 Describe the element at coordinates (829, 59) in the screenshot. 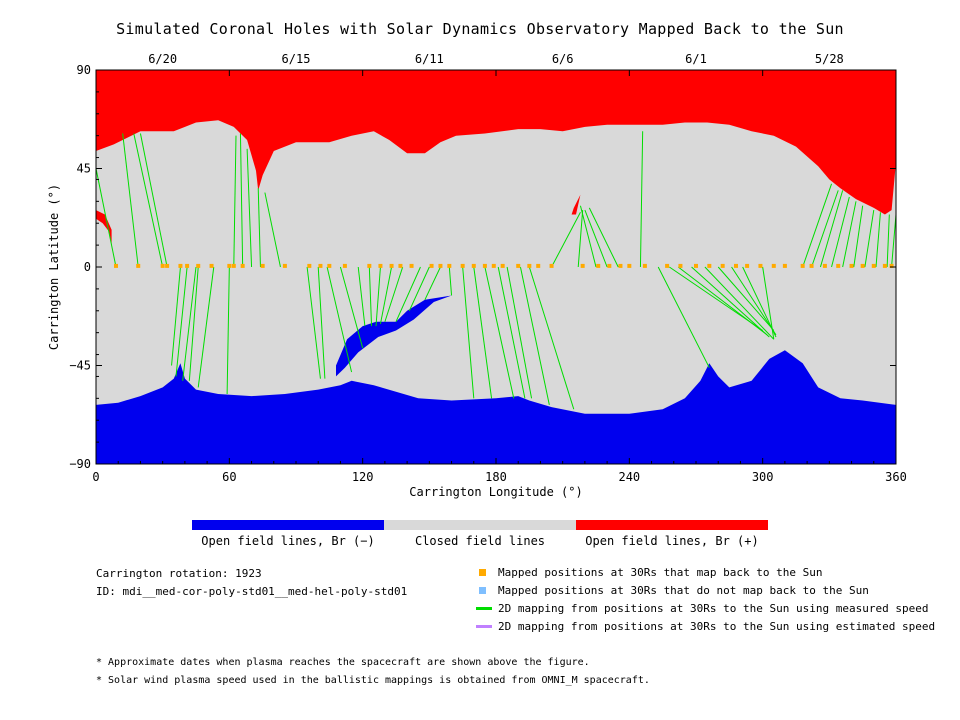

I see `top-date-label-5: 5/28` at that location.